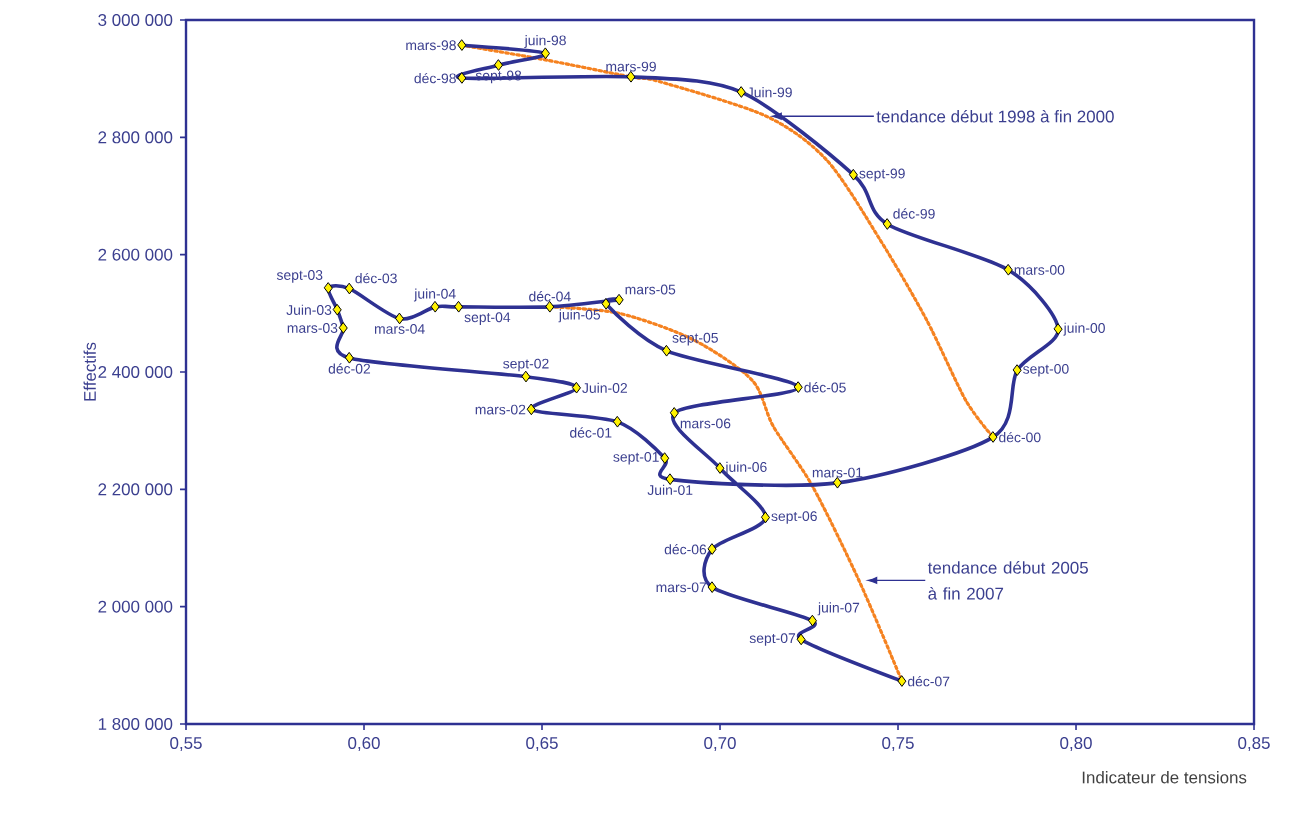 Image resolution: width=1304 pixels, height=816 pixels. Describe the element at coordinates (898, 744) in the screenshot. I see `x-tick-label: 0,75` at that location.